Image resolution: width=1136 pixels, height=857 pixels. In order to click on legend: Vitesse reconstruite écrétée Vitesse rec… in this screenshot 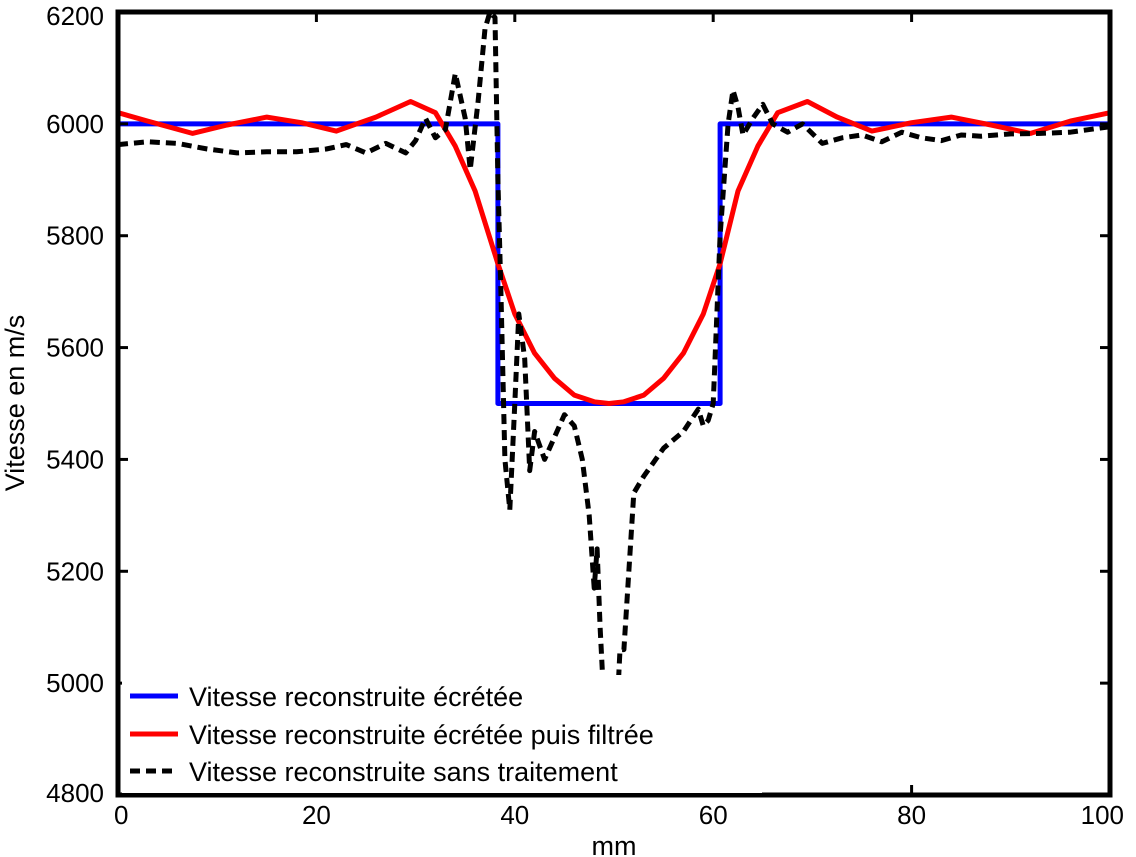, I will do `click(442, 734)`.